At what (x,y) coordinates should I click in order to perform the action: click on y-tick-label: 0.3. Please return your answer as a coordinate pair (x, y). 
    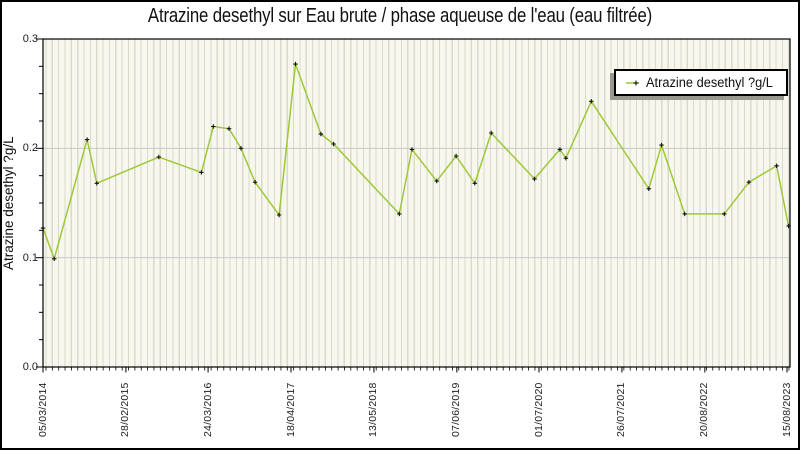
    Looking at the image, I should click on (30, 39).